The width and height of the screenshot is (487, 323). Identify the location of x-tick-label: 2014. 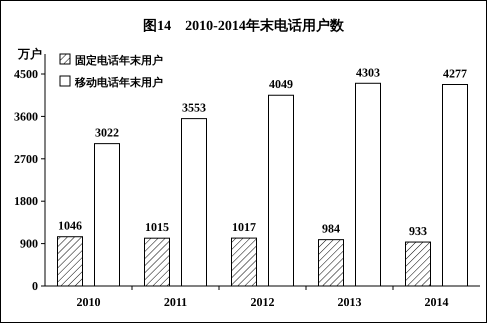
(436, 302).